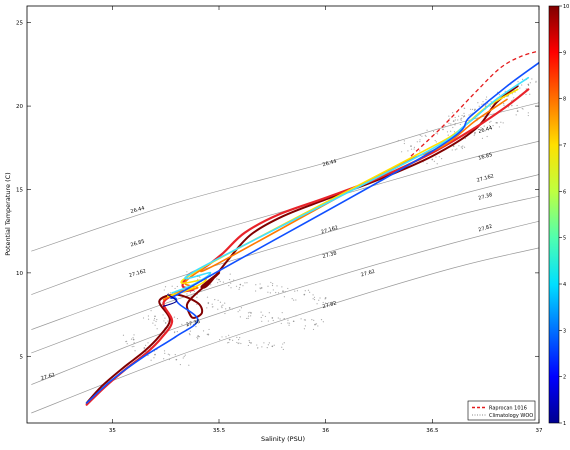 Image resolution: width=570 pixels, height=450 pixels. I want to click on legend-box: Raprocan 1016 Climatology WOO, so click(501, 410).